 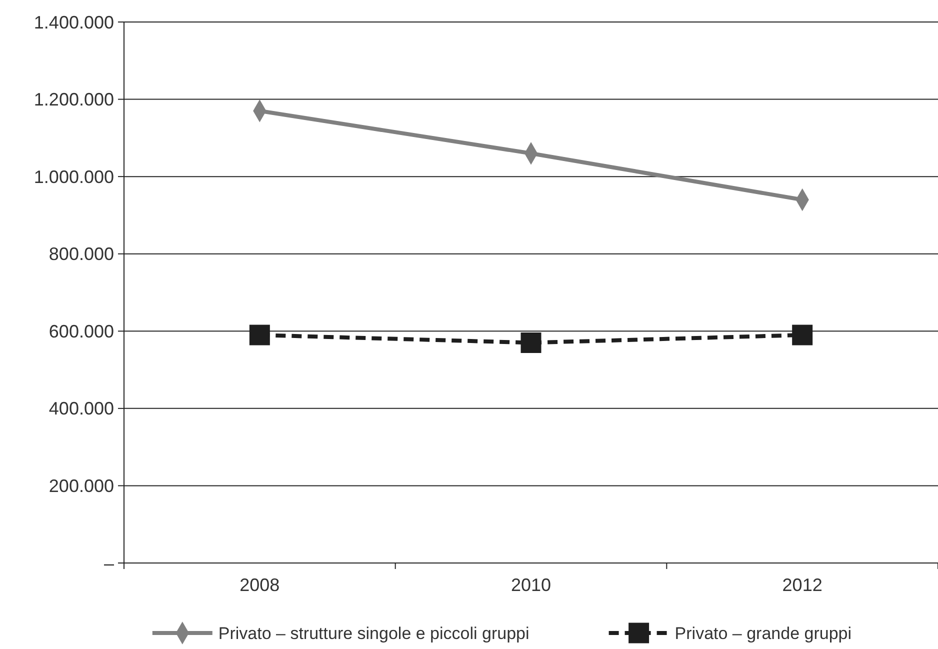 I want to click on y-tick-label: –, so click(x=109, y=563).